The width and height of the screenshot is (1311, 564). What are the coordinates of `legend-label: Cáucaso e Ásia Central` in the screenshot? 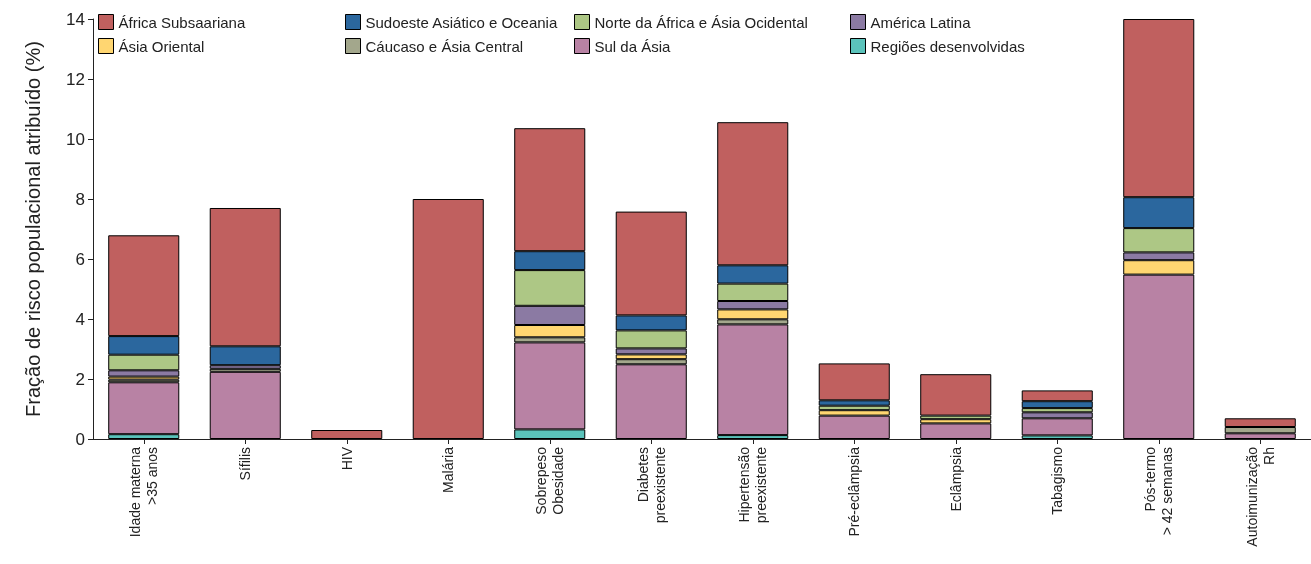 It's located at (444, 46).